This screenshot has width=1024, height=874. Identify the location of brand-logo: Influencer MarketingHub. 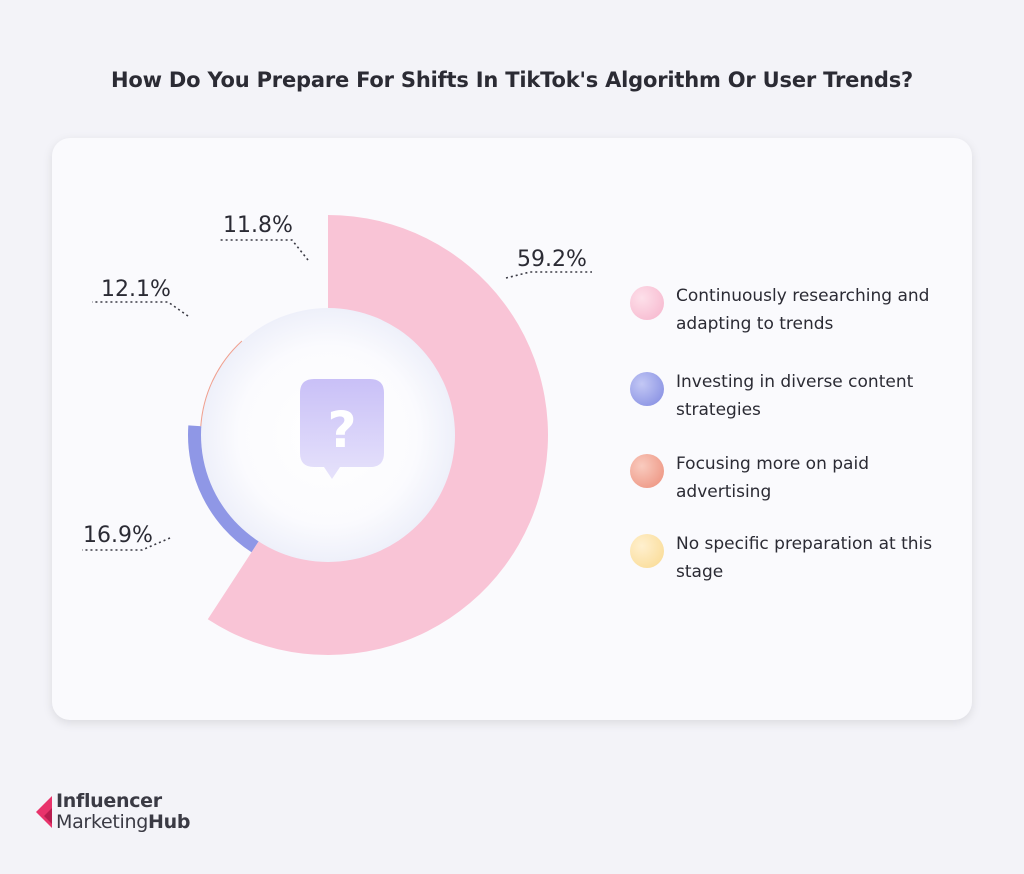
(134, 815).